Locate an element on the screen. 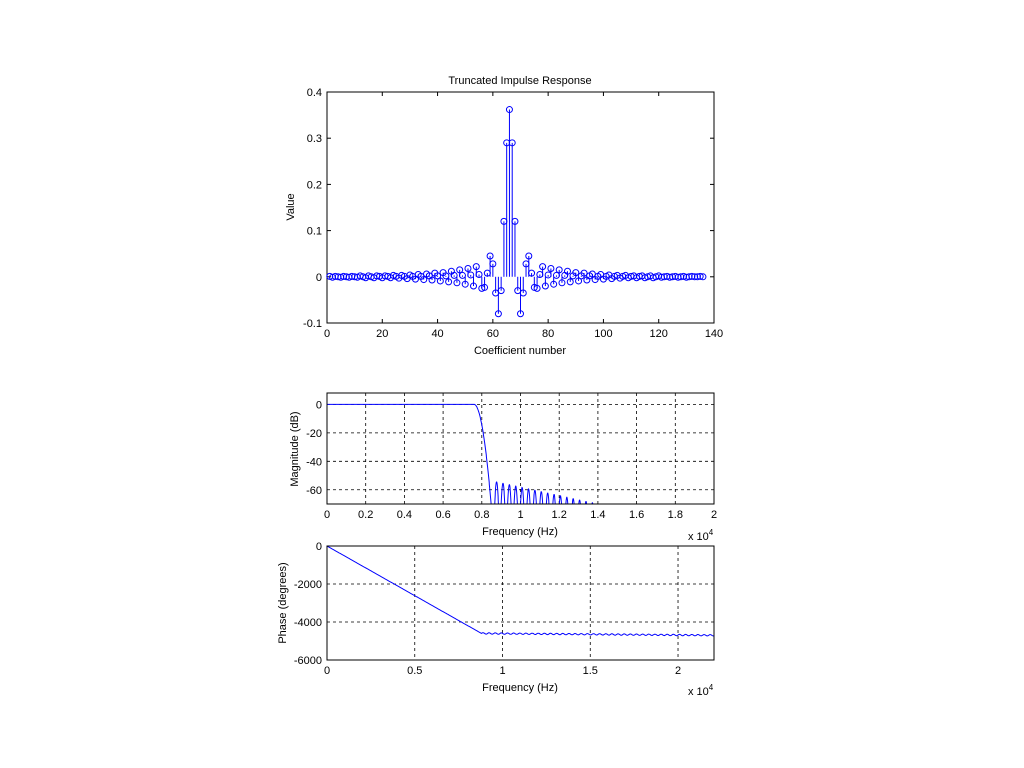 The image size is (1024, 768). magnitude-x-tick-label: 1.2 is located at coordinates (559, 515).